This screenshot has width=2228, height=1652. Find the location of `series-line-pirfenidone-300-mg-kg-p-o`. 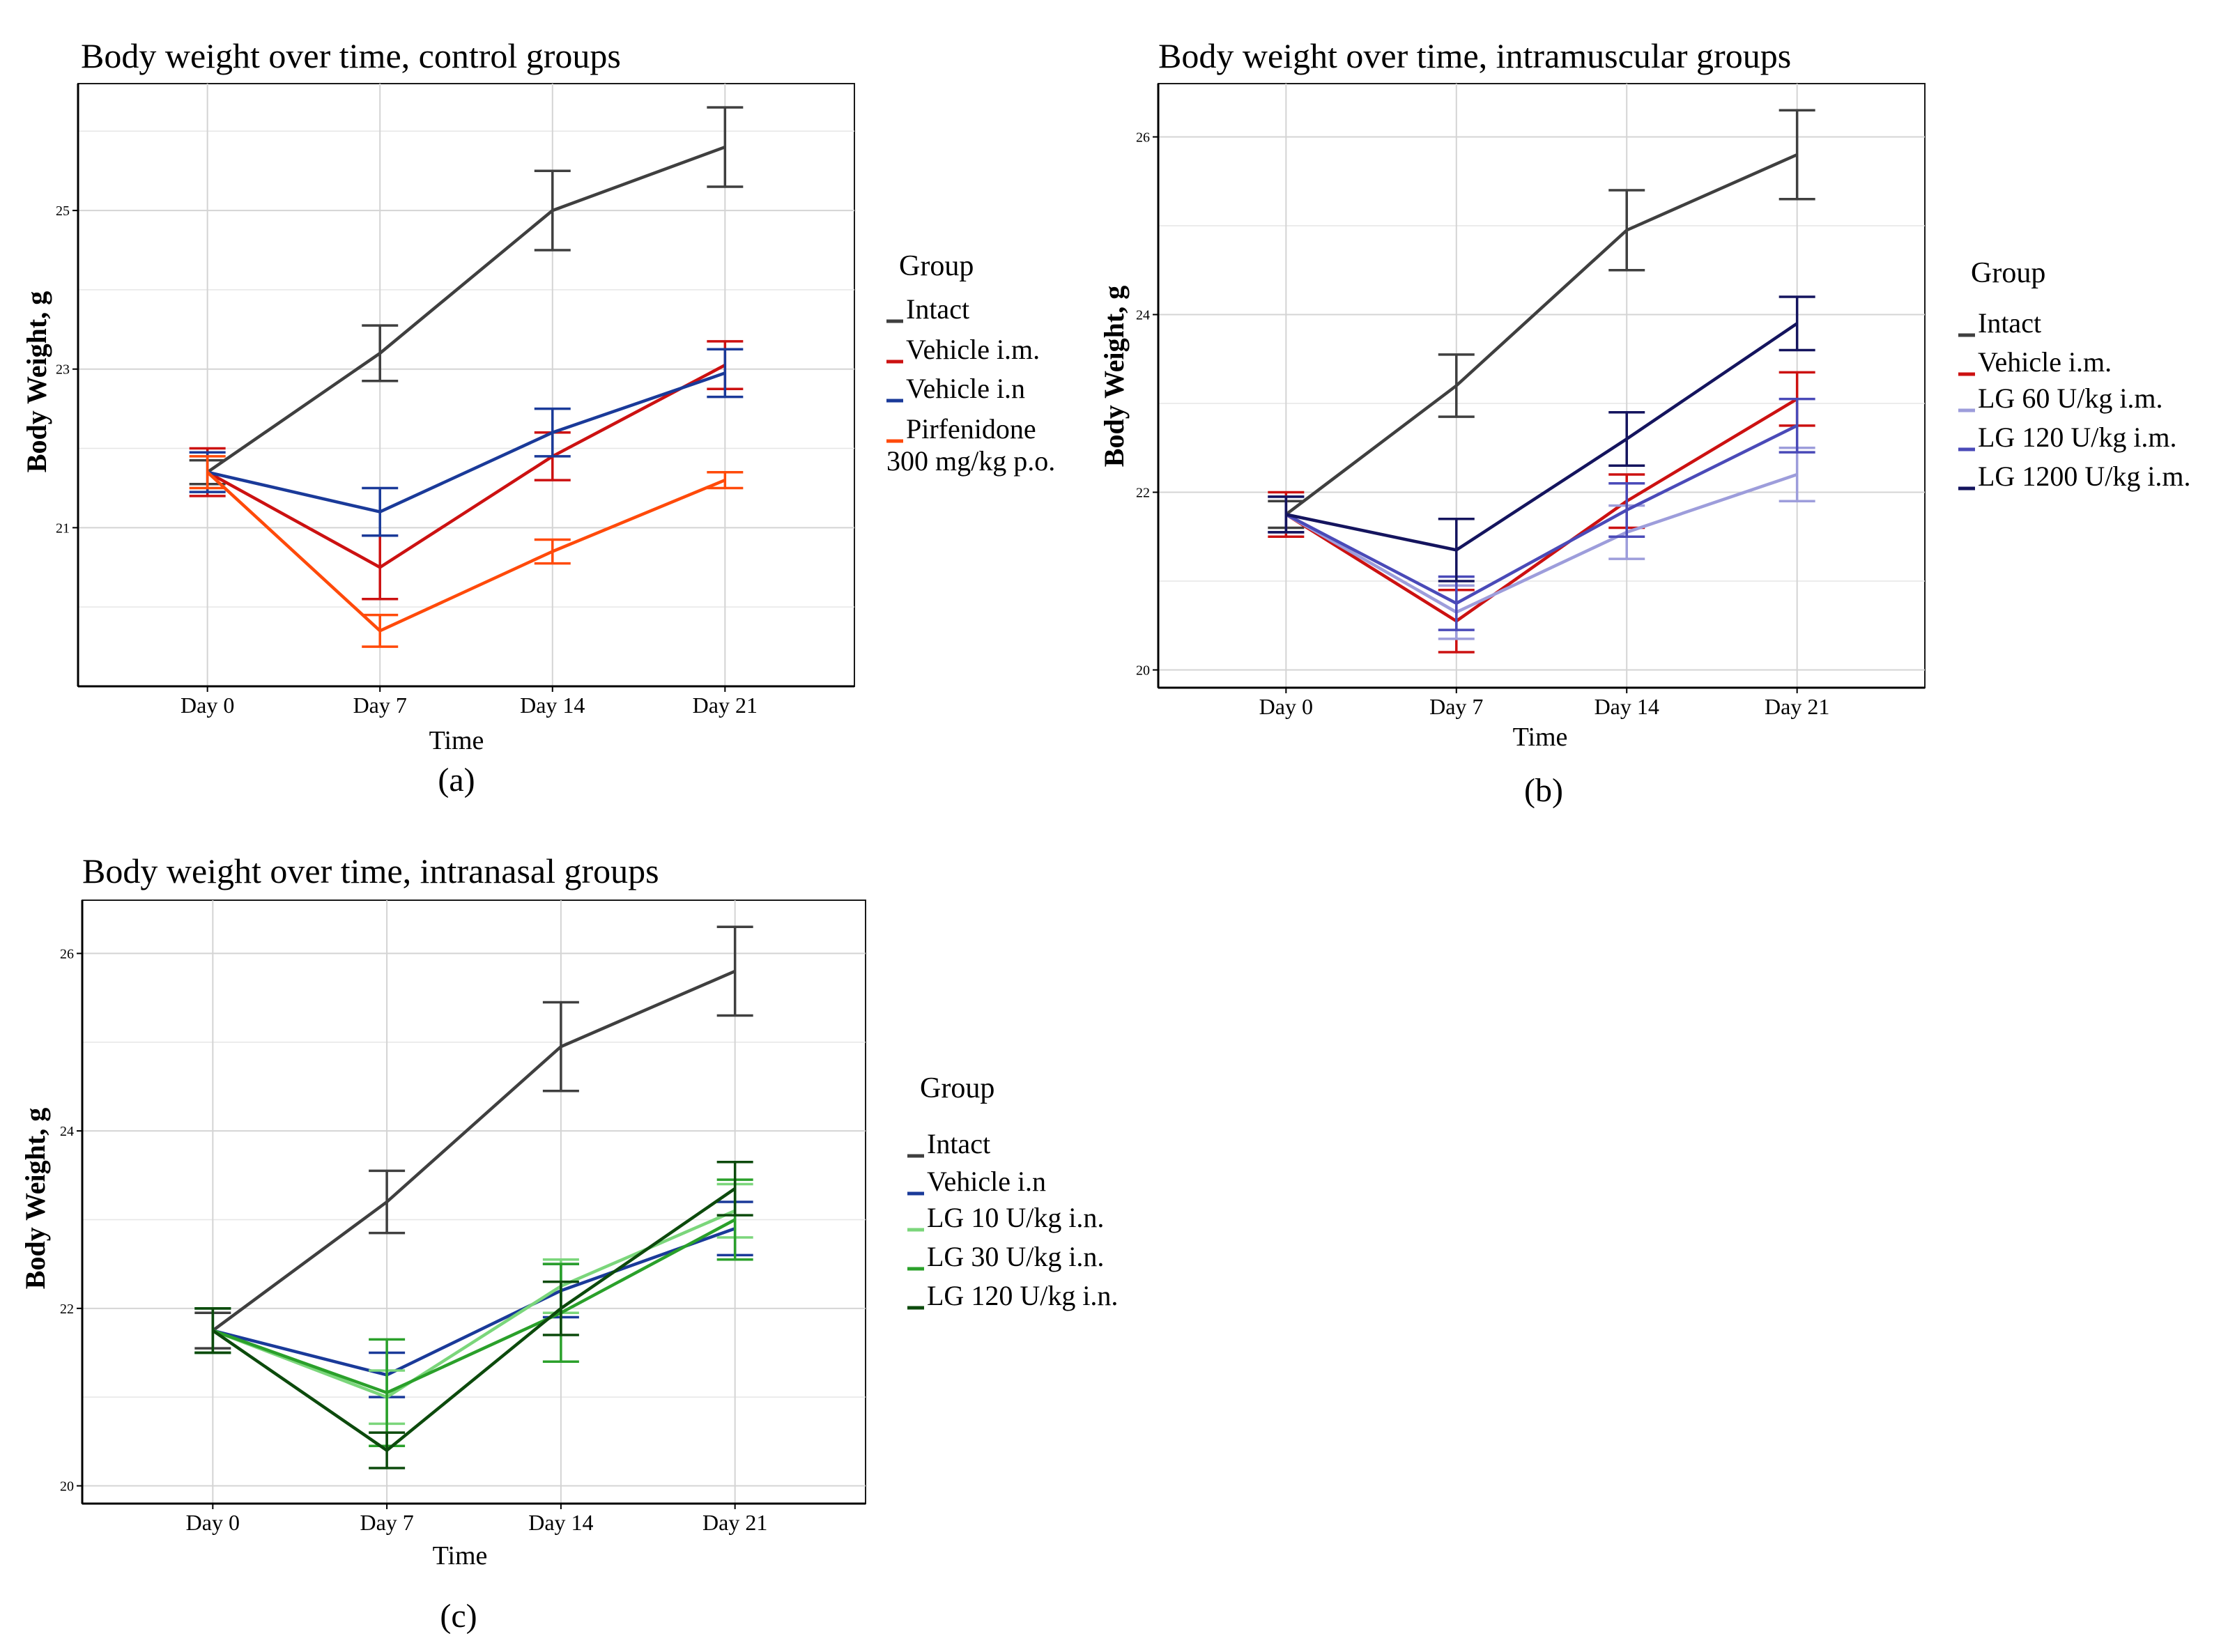

series-line-pirfenidone-300-mg-kg-p-o is located at coordinates (466, 552).